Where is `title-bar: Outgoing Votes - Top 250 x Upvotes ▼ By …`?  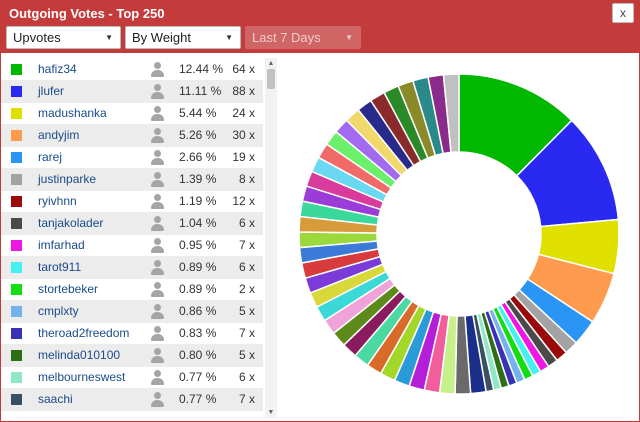 title-bar: Outgoing Votes - Top 250 x Upvotes ▼ By … is located at coordinates (320, 27).